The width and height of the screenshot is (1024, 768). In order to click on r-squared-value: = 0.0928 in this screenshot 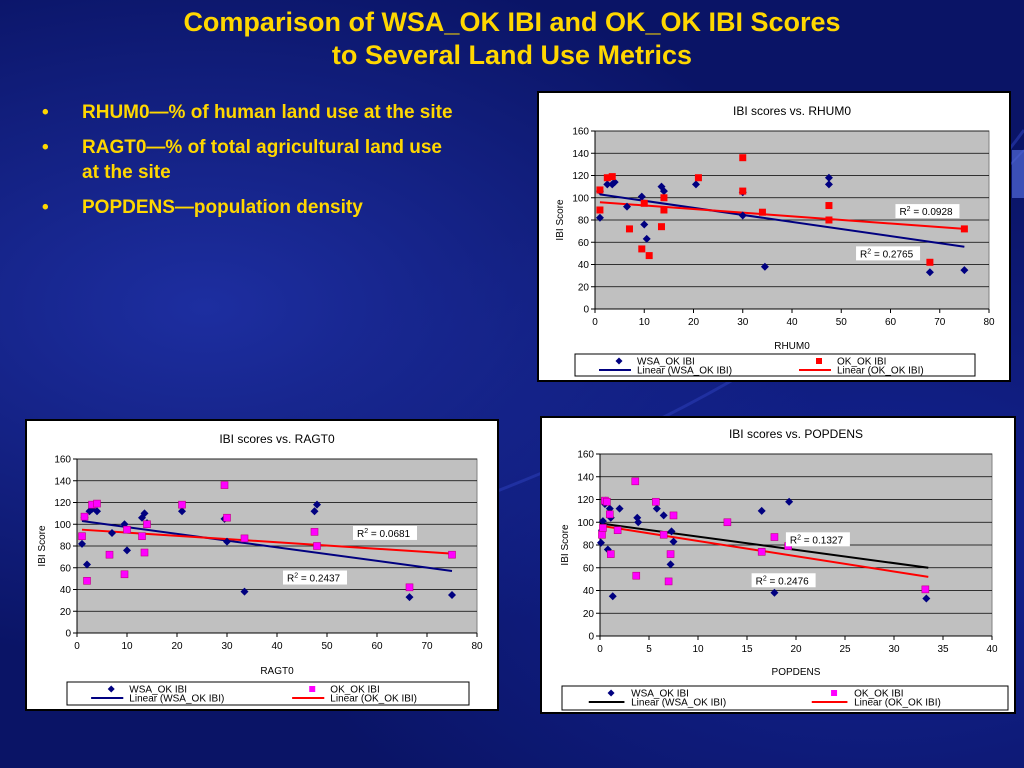, I will do `click(932, 212)`.